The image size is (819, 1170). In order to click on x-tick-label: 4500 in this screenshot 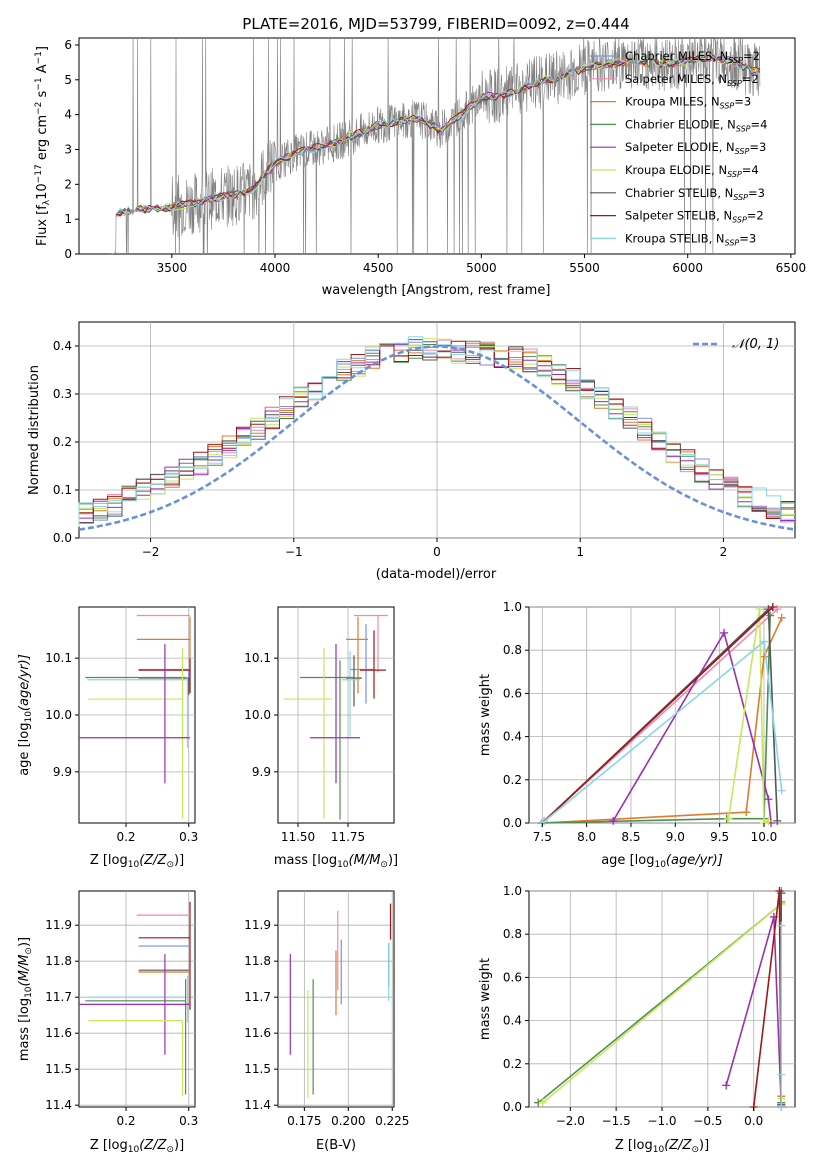, I will do `click(378, 268)`.